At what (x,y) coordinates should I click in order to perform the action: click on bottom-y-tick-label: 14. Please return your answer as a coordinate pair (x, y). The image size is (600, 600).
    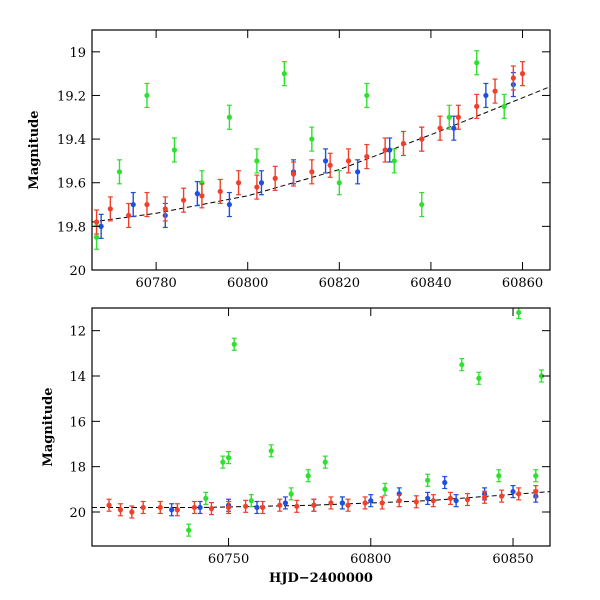
    Looking at the image, I should click on (77, 377).